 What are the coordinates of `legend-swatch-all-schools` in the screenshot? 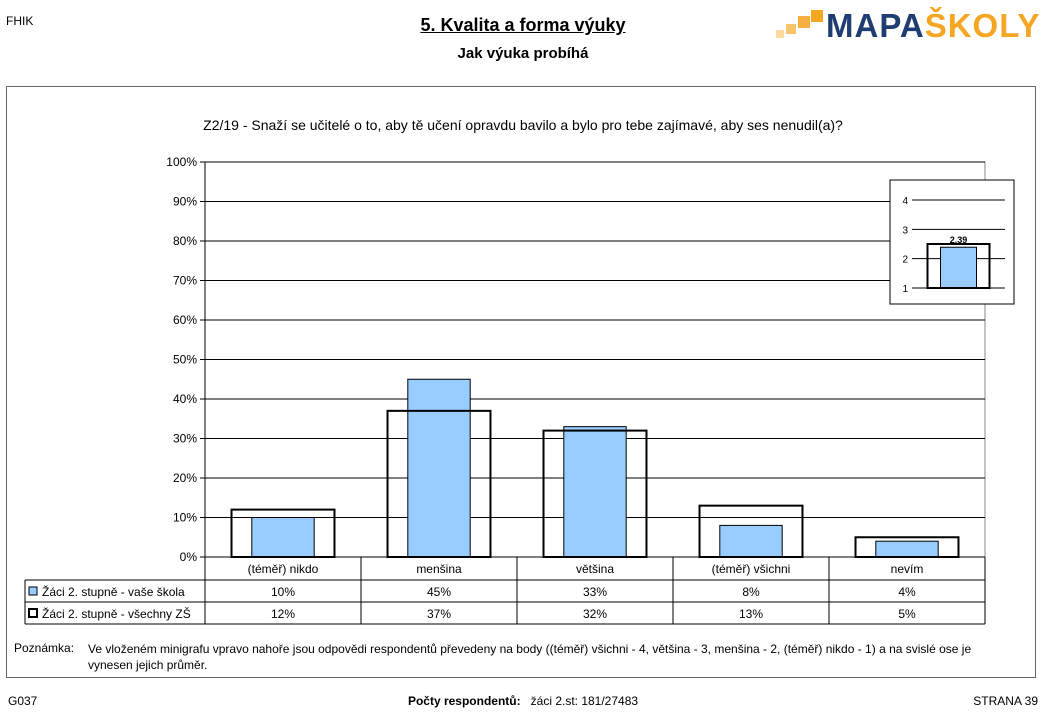 It's located at (33, 613).